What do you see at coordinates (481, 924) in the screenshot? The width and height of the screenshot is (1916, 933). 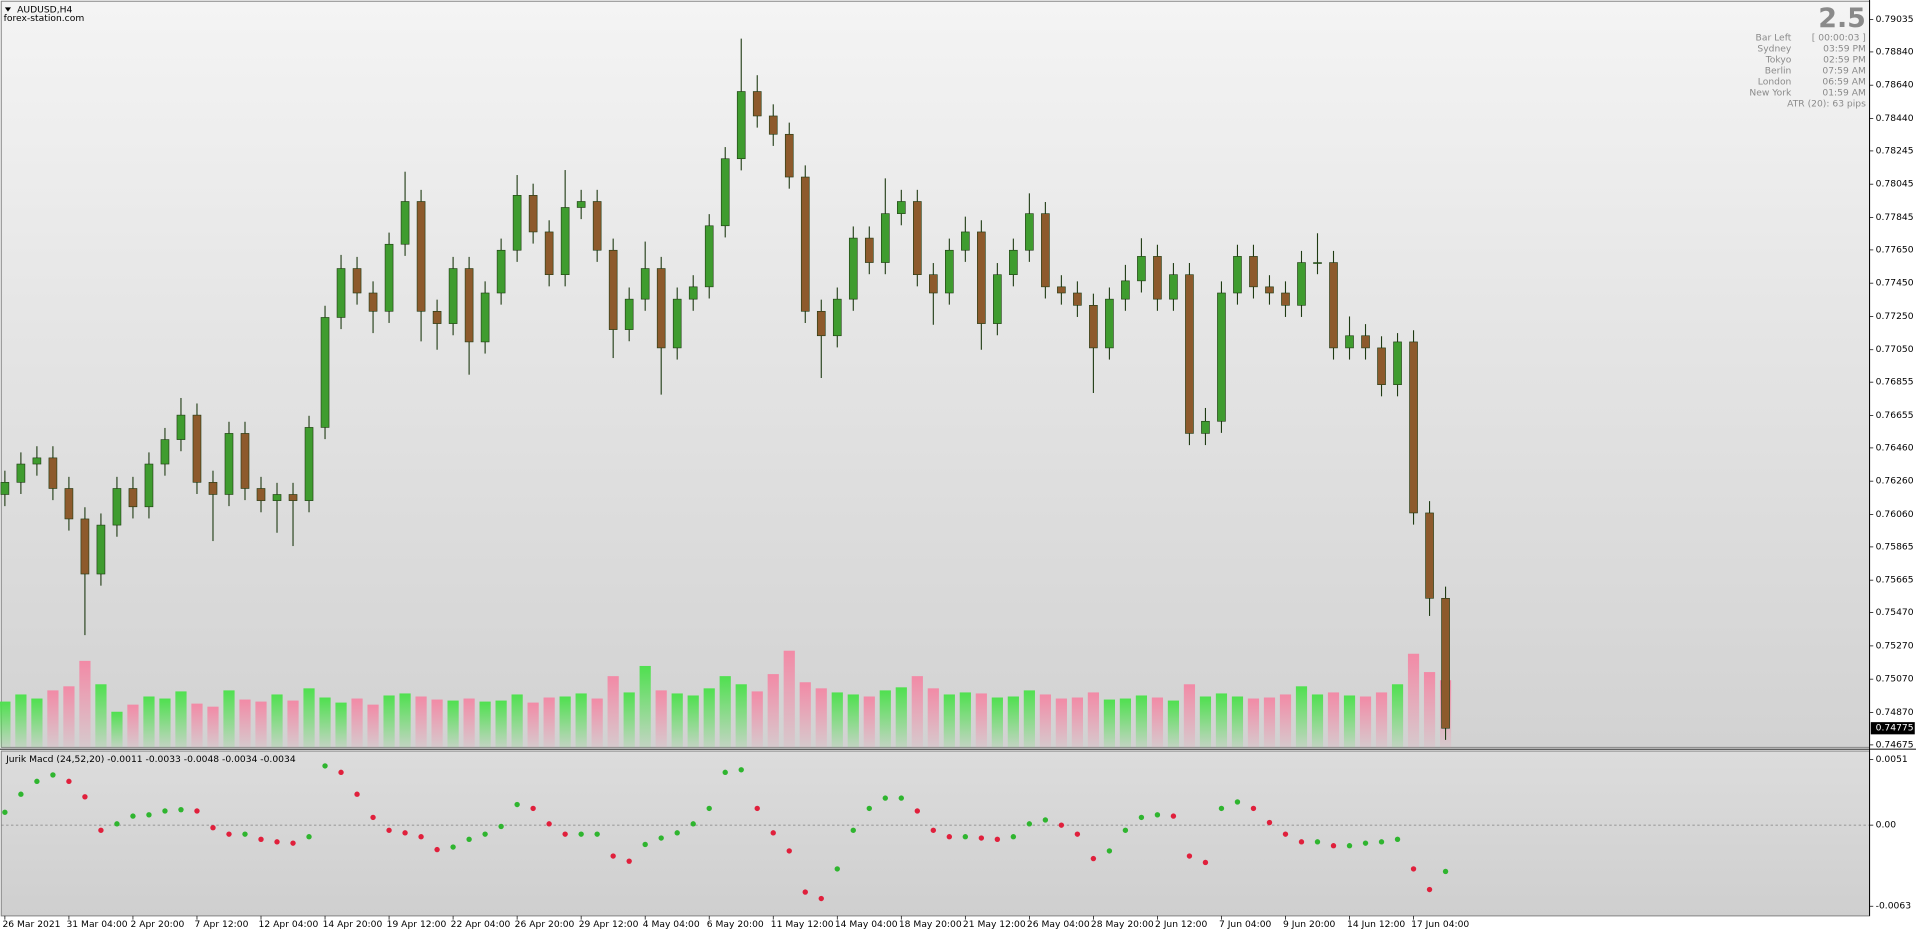 I see `x-tick-label: 22 Apr 04:00` at bounding box center [481, 924].